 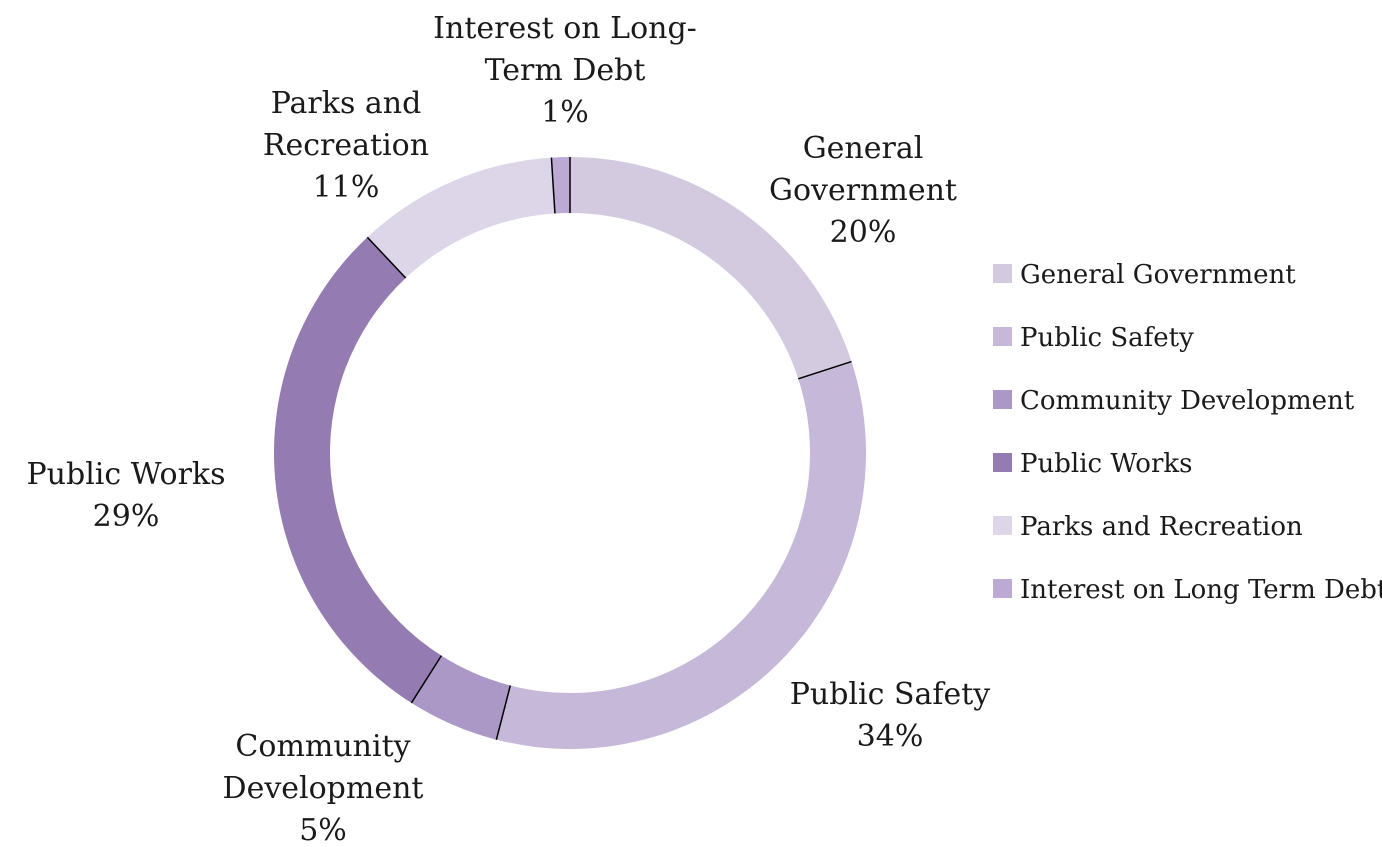 What do you see at coordinates (1002, 462) in the screenshot?
I see `legend-swatch-public-works` at bounding box center [1002, 462].